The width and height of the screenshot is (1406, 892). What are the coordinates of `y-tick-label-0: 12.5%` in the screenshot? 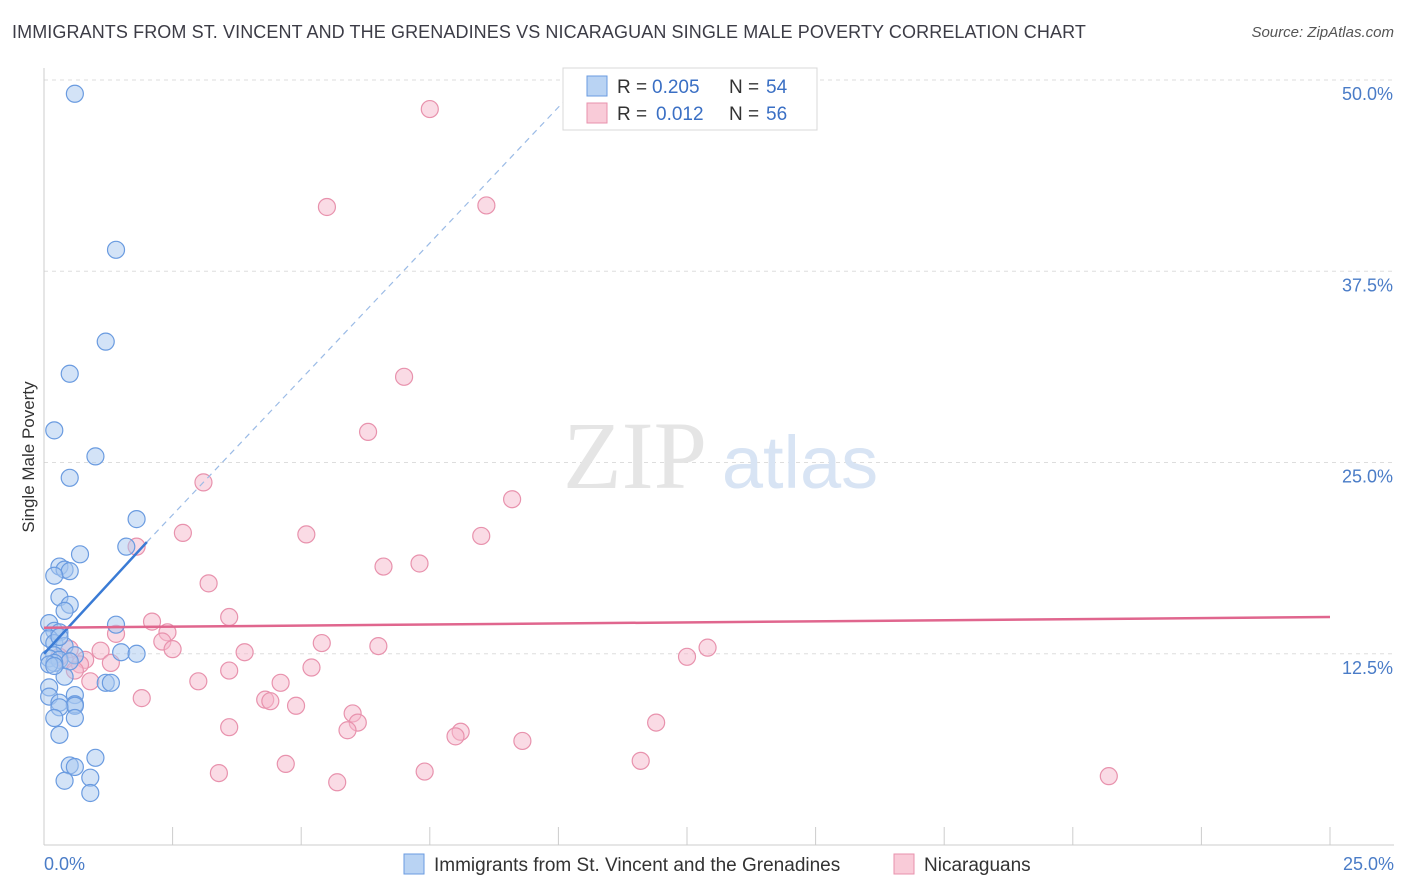 It's located at (1367, 668).